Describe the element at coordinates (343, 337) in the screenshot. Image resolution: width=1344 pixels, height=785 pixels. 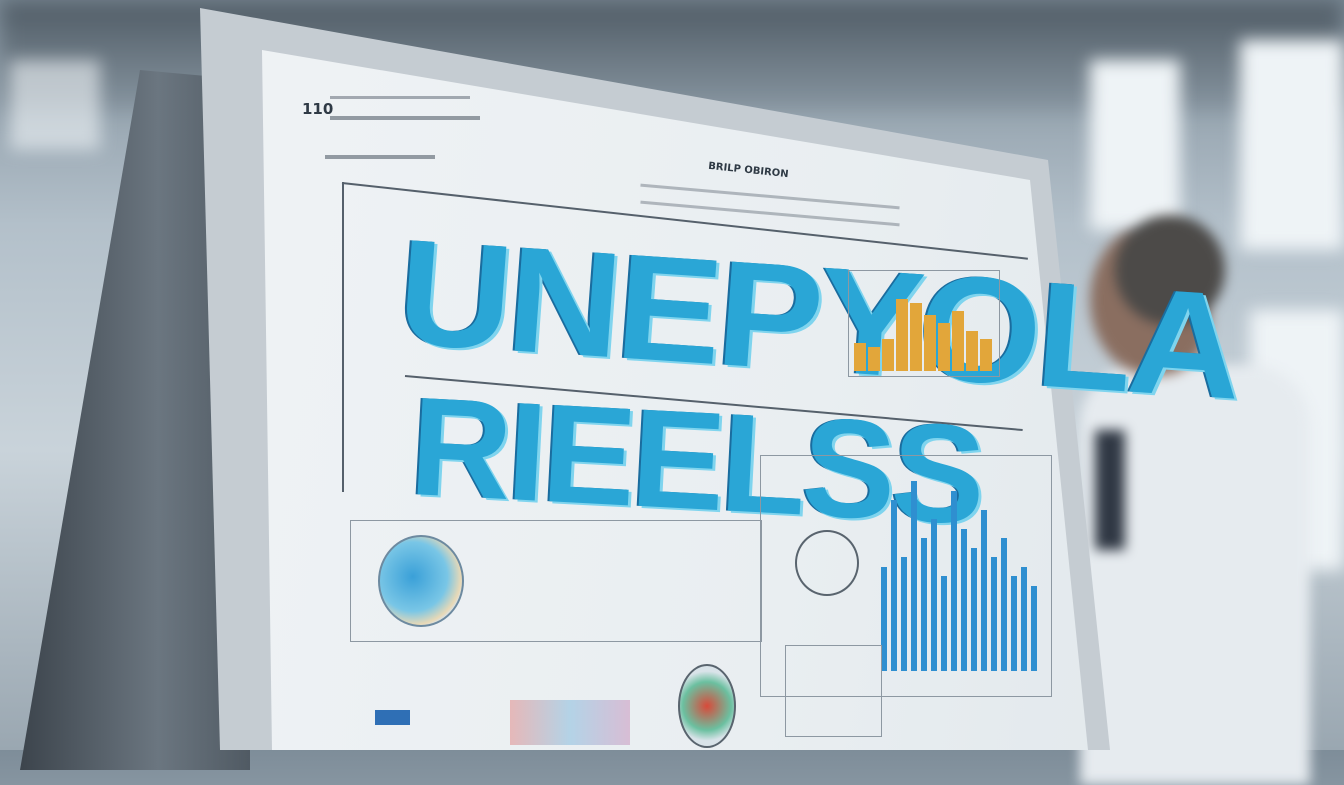
I see `axis-line` at that location.